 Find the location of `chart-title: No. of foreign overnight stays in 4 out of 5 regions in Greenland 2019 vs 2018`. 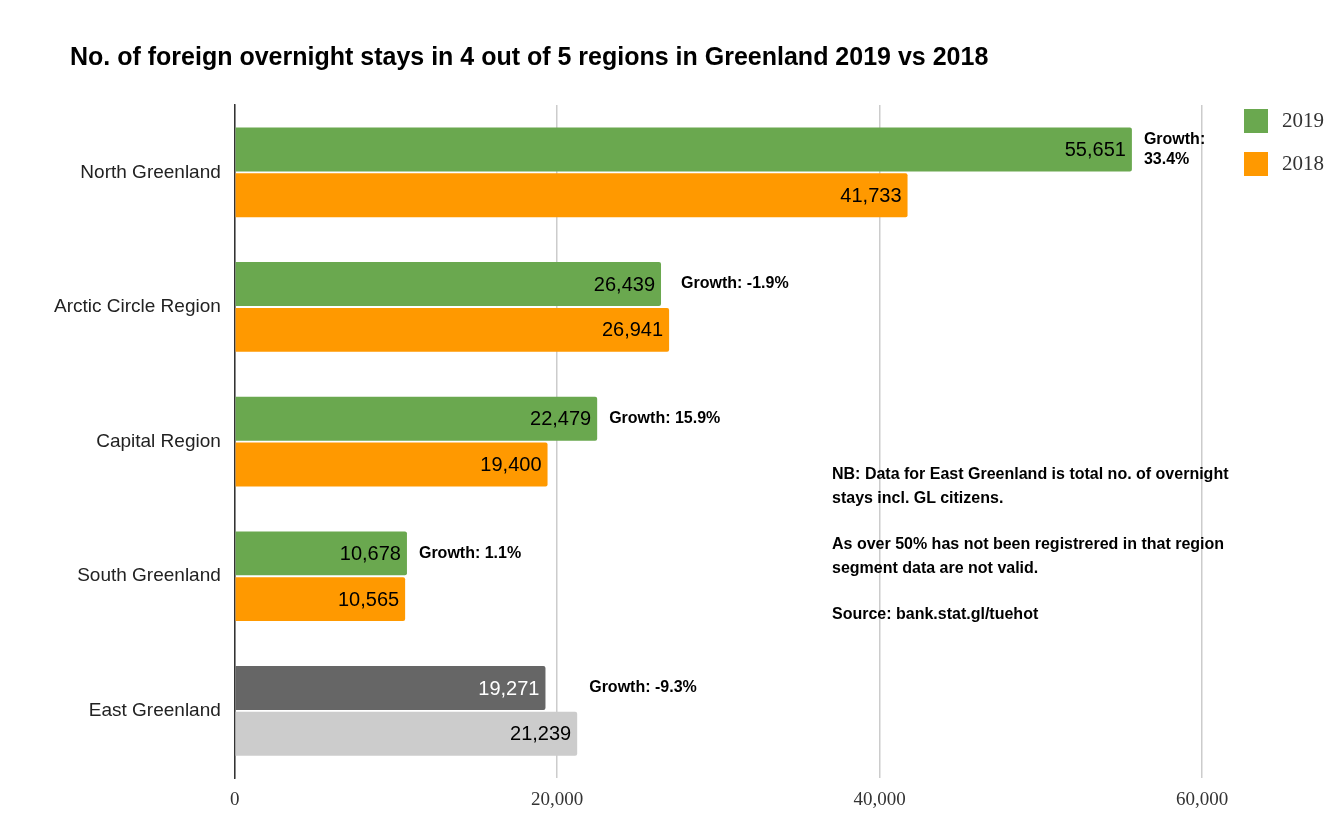

chart-title: No. of foreign overnight stays in 4 out of 5 regions in Greenland 2019 vs 2018 is located at coordinates (529, 56).